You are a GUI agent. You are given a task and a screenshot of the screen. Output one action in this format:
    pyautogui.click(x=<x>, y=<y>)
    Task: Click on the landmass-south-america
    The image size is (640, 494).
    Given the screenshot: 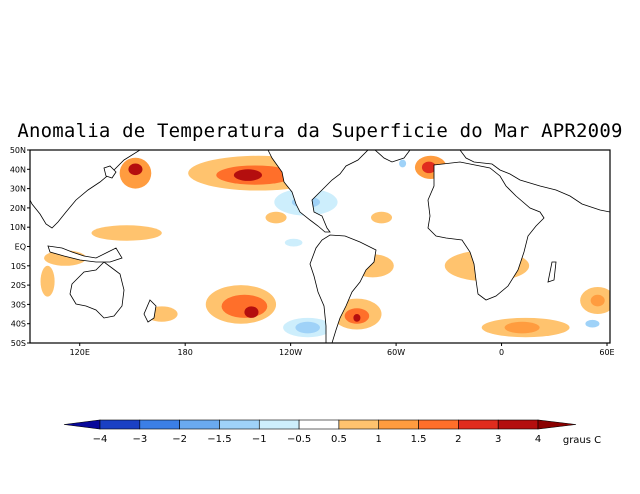 What is the action you would take?
    pyautogui.click(x=343, y=288)
    